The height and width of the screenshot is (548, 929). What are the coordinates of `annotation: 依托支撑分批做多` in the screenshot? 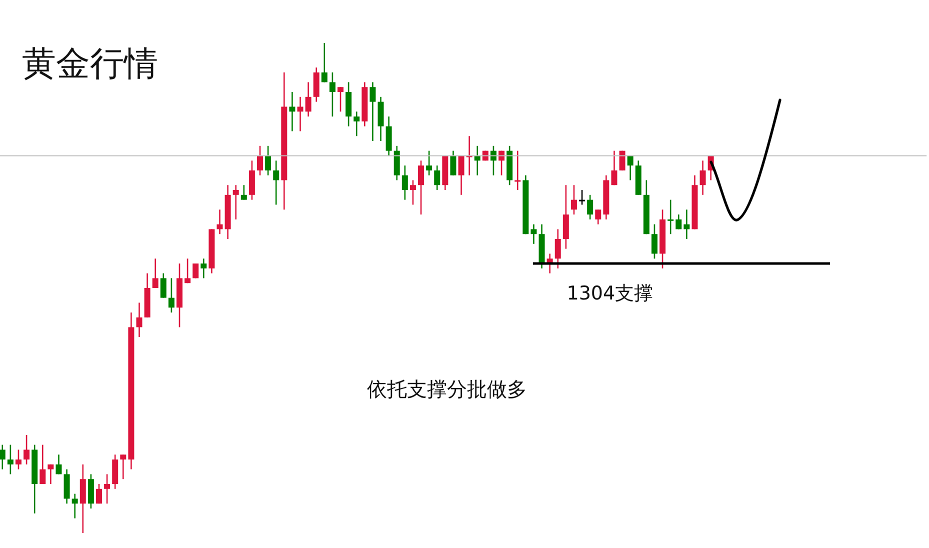 It's located at (447, 389).